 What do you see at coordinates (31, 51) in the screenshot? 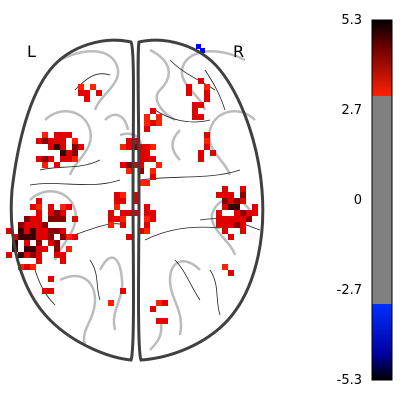
I see `left-hemisphere-label: L` at bounding box center [31, 51].